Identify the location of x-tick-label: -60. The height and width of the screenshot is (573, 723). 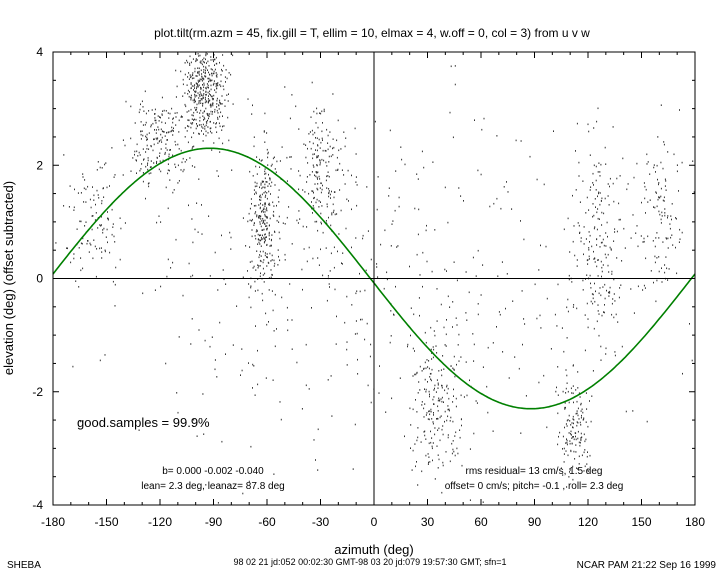
(267, 522).